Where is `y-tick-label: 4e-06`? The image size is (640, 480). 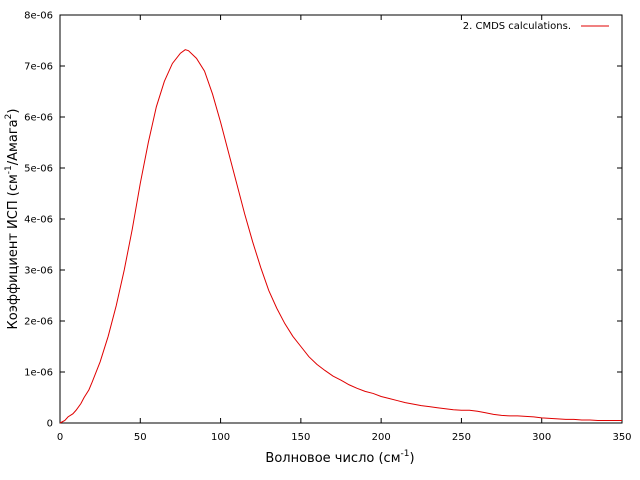 y-tick-label: 4e-06 is located at coordinates (38, 220).